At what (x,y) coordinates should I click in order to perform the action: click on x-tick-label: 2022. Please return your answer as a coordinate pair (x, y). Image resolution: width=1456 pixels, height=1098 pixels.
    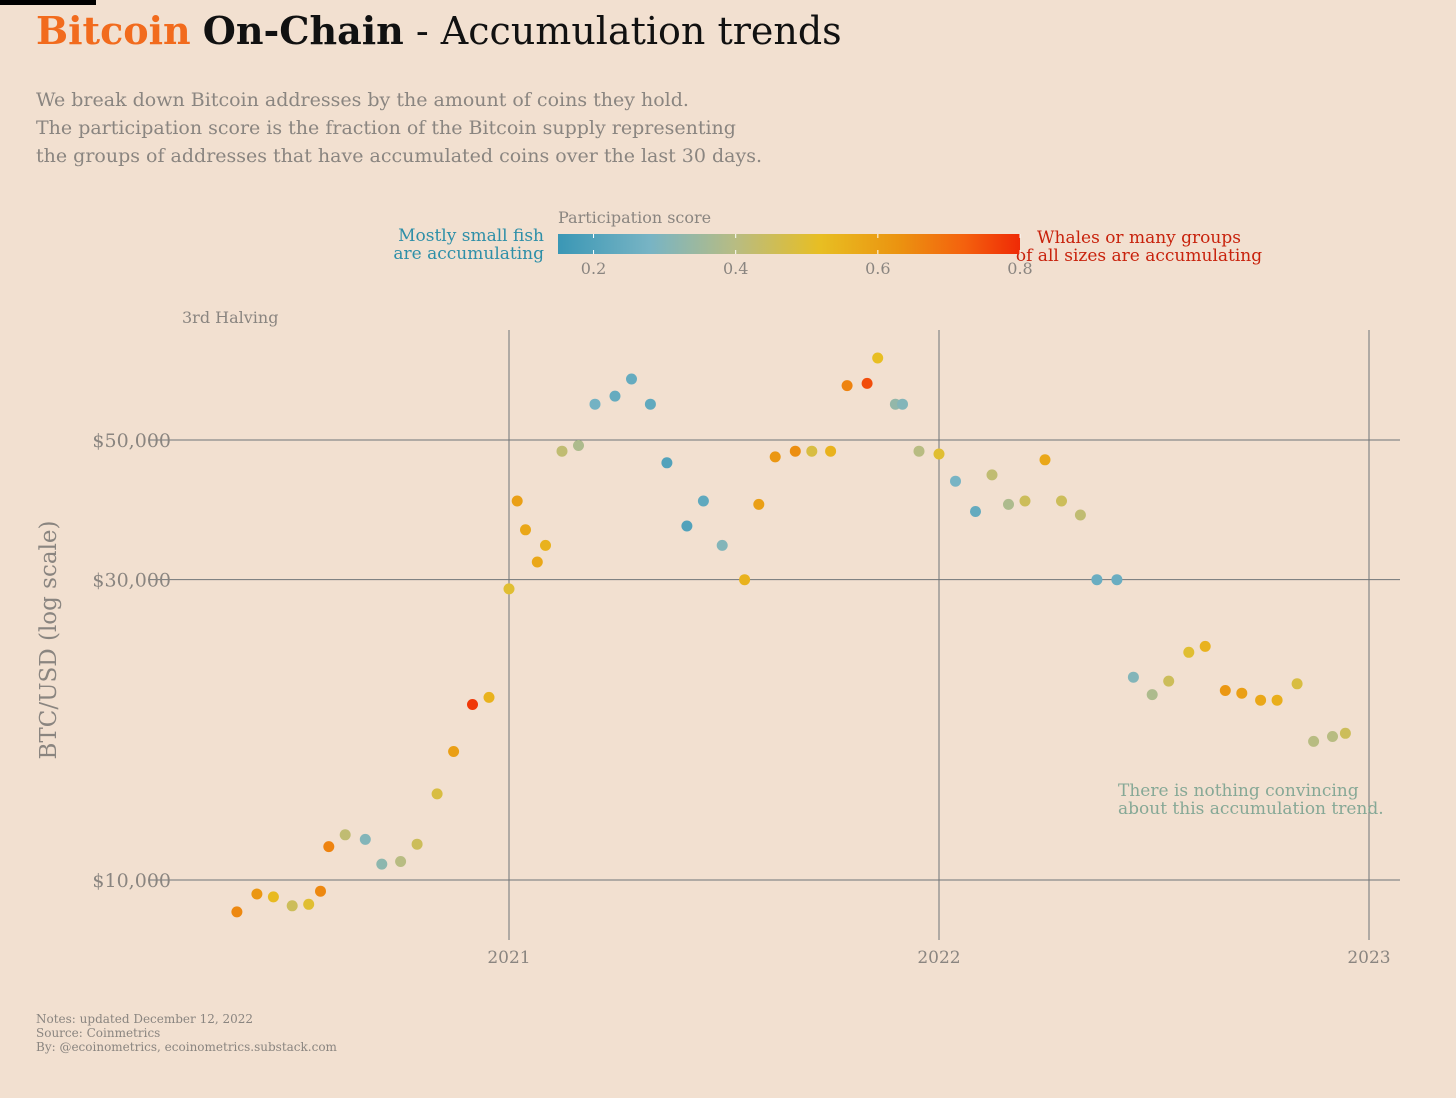
    Looking at the image, I should click on (938, 958).